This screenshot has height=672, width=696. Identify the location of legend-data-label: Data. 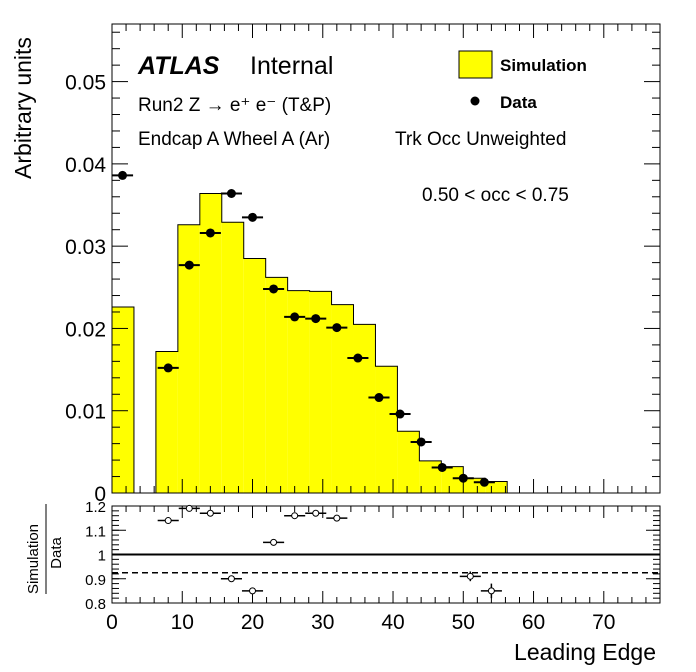
(518, 102).